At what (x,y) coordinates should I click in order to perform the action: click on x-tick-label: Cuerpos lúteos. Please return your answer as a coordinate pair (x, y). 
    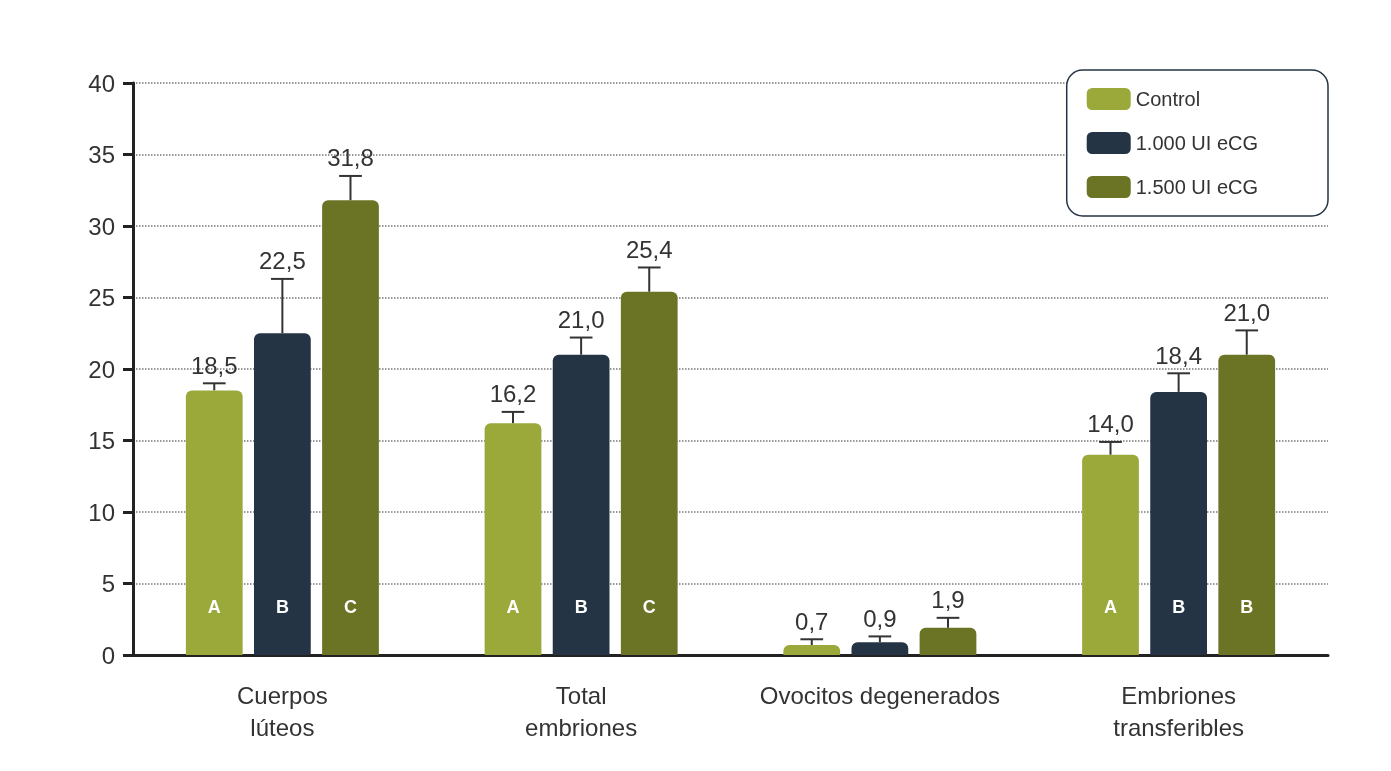
    Looking at the image, I should click on (282, 711).